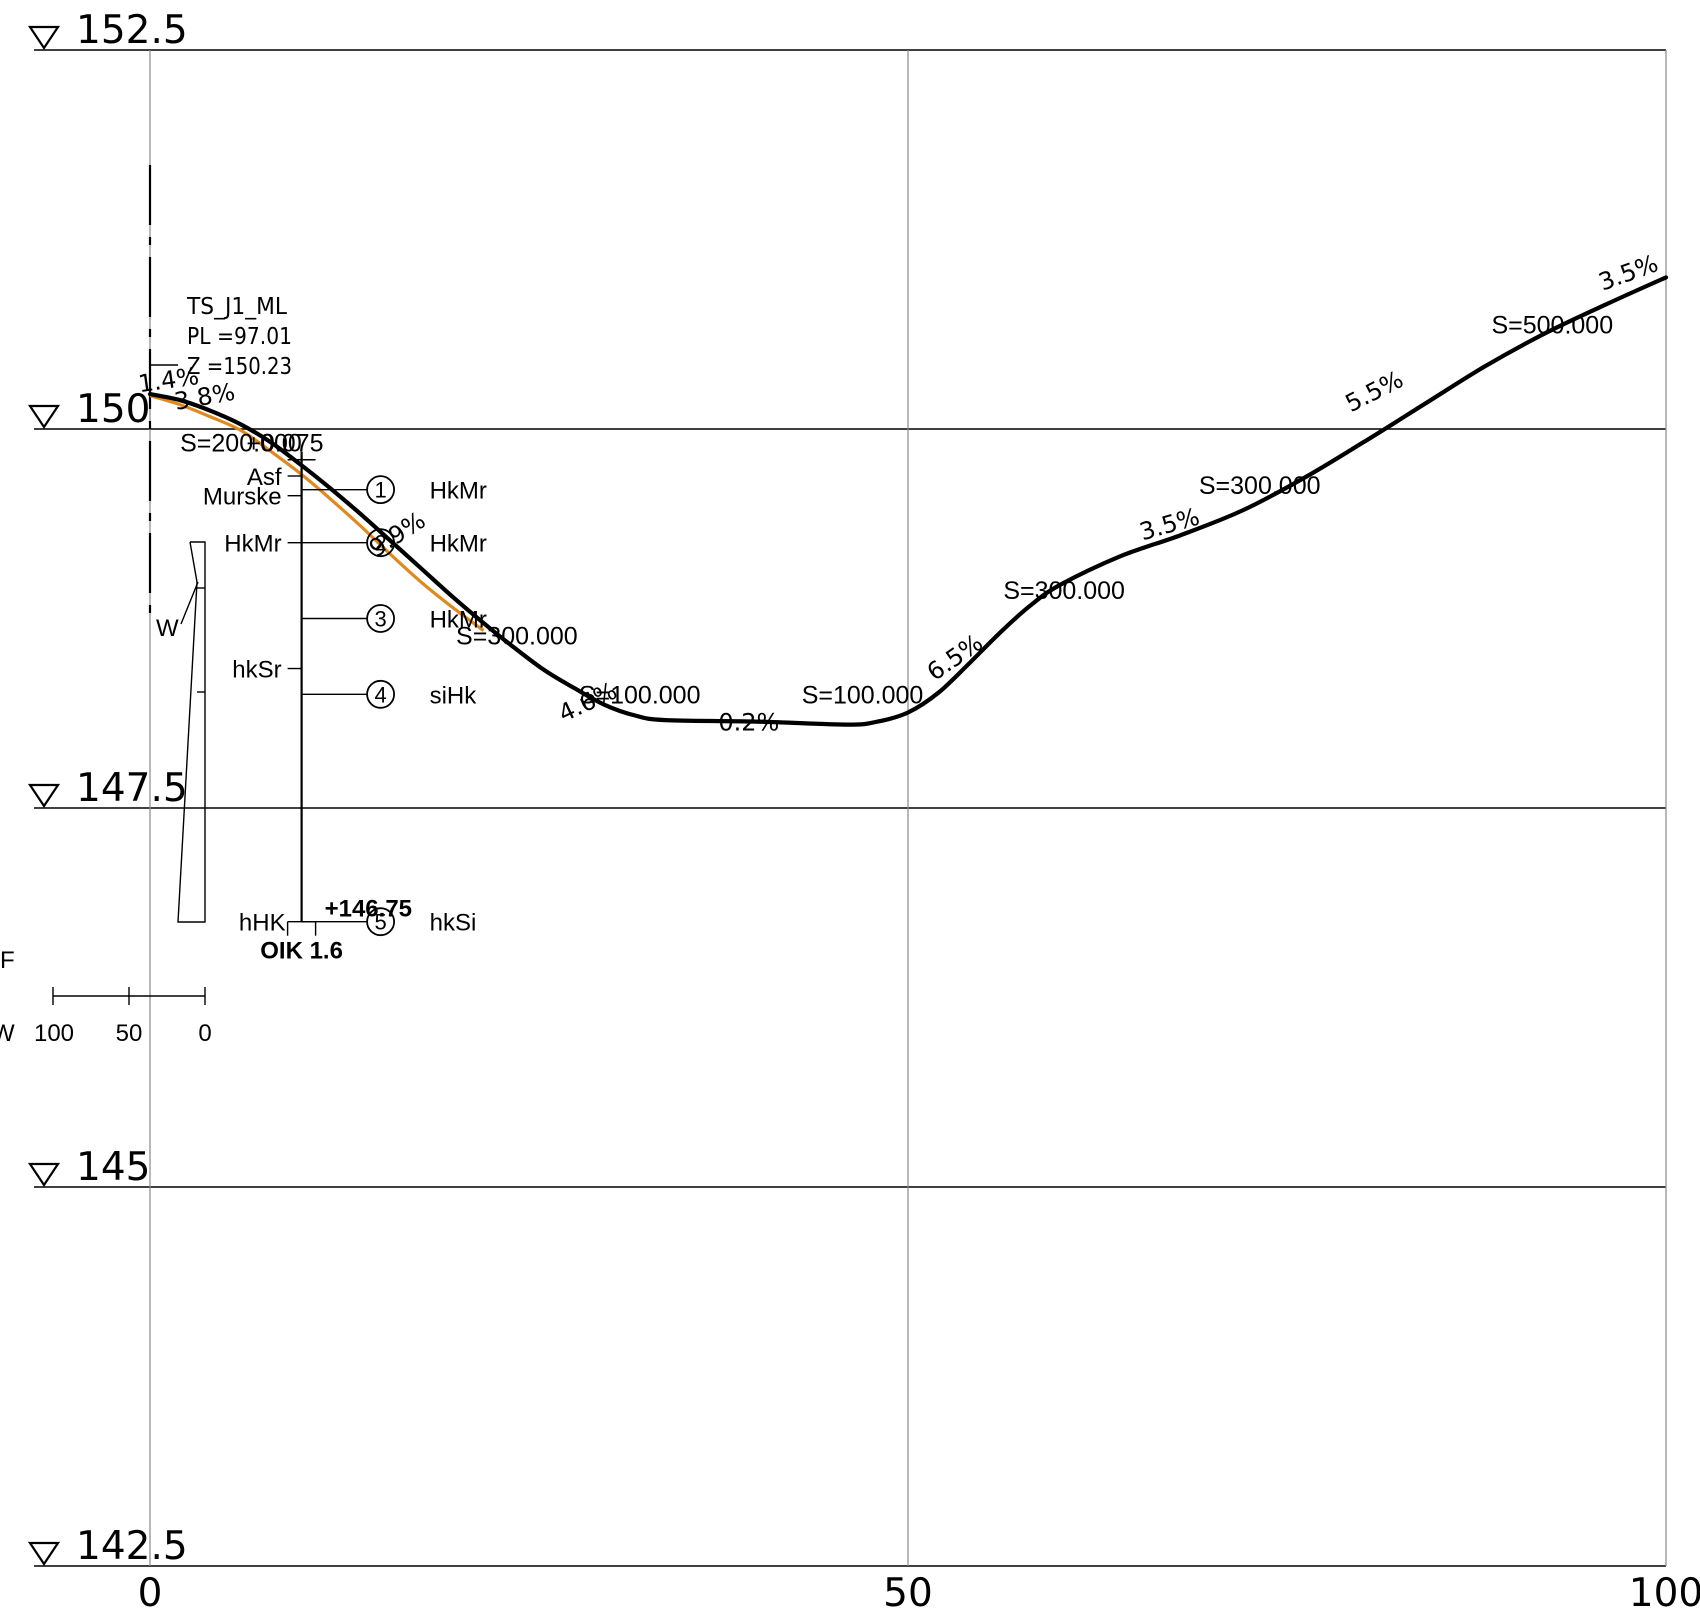 The image size is (1700, 1610). I want to click on water-side-label-w: W, so click(7, 1033).